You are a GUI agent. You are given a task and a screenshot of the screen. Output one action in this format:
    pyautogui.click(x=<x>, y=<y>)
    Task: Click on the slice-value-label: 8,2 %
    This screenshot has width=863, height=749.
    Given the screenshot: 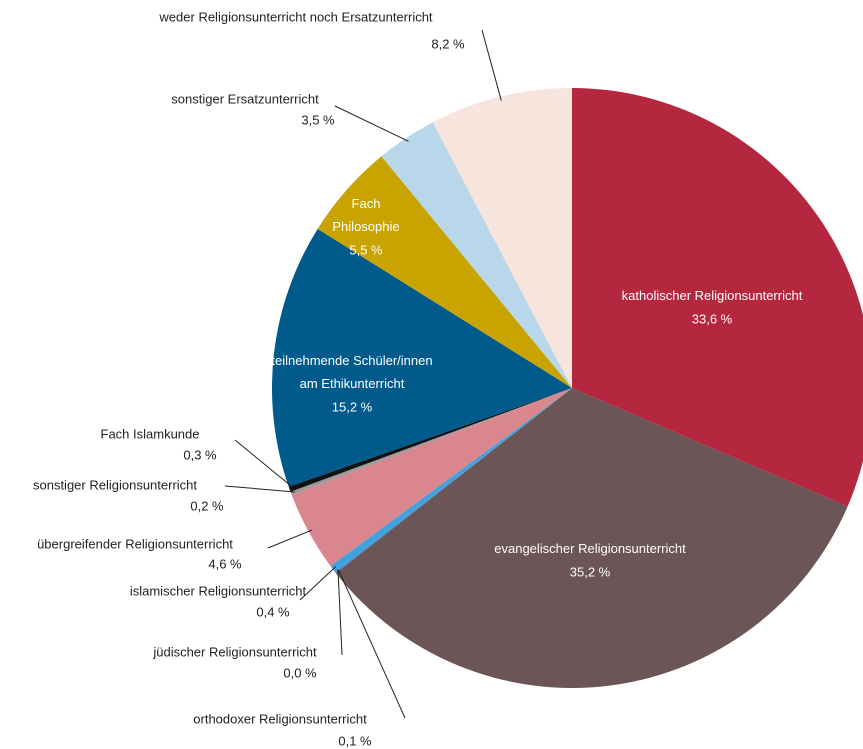 What is the action you would take?
    pyautogui.click(x=448, y=43)
    